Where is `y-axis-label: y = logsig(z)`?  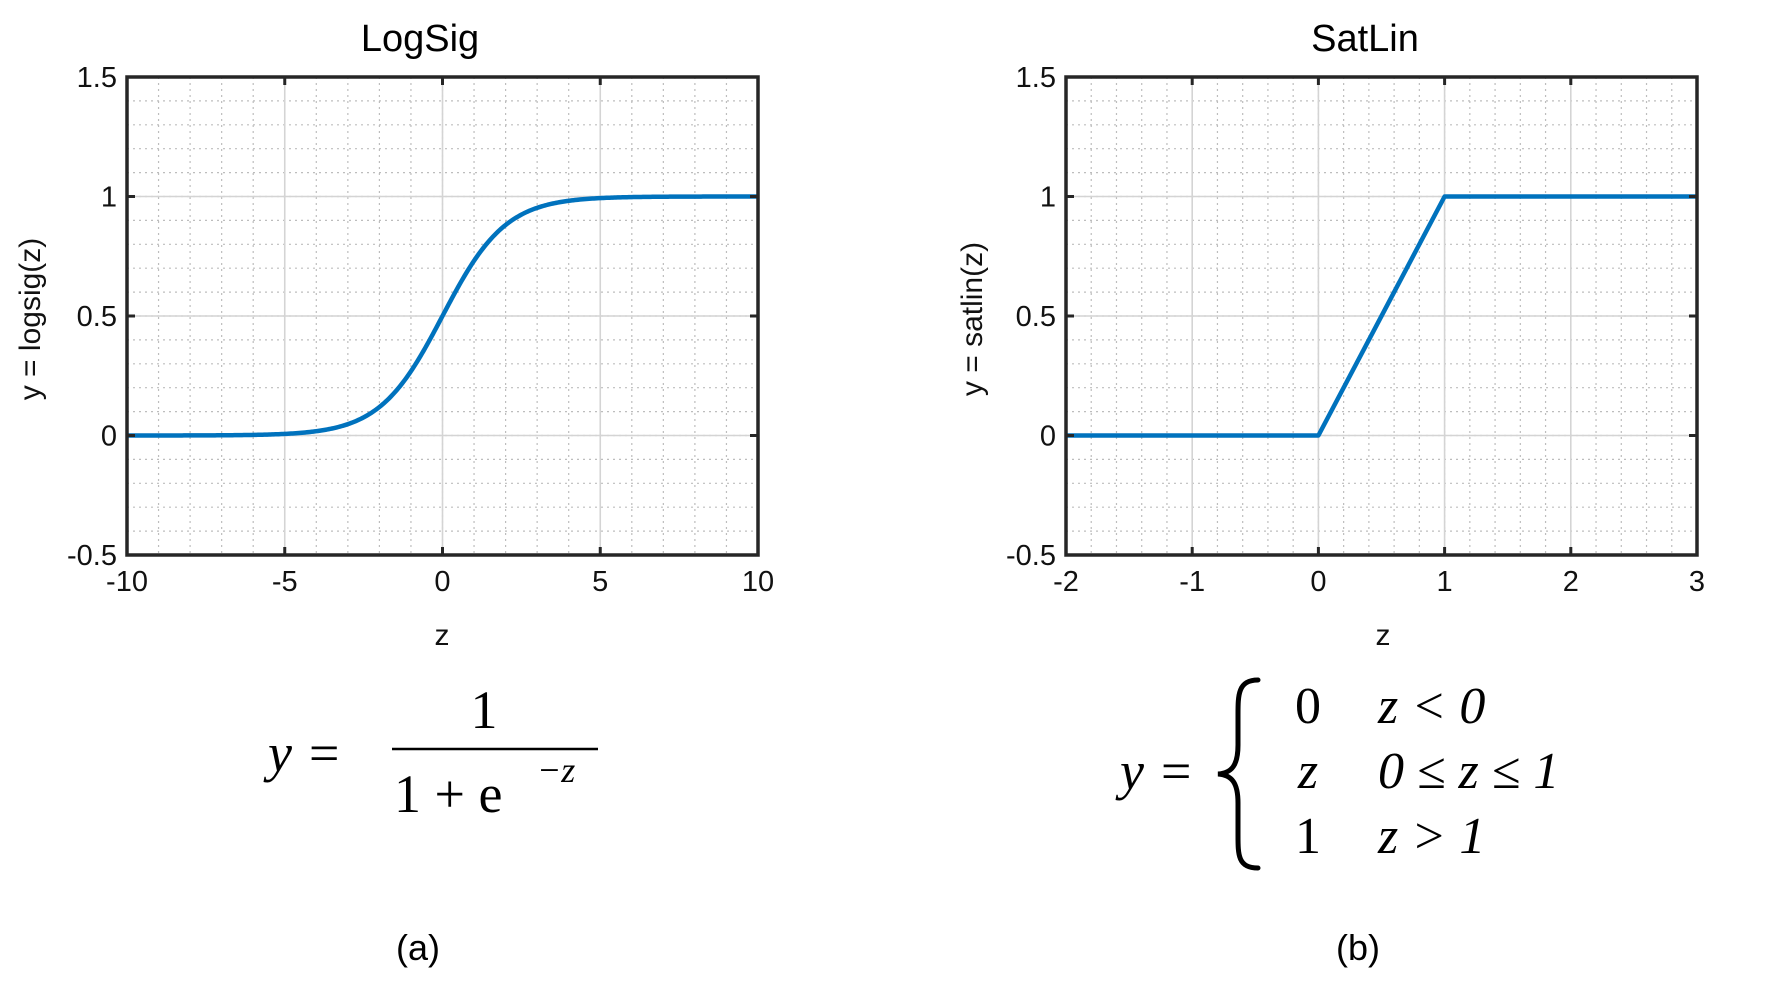
y-axis-label: y = logsig(z) is located at coordinates (30, 319).